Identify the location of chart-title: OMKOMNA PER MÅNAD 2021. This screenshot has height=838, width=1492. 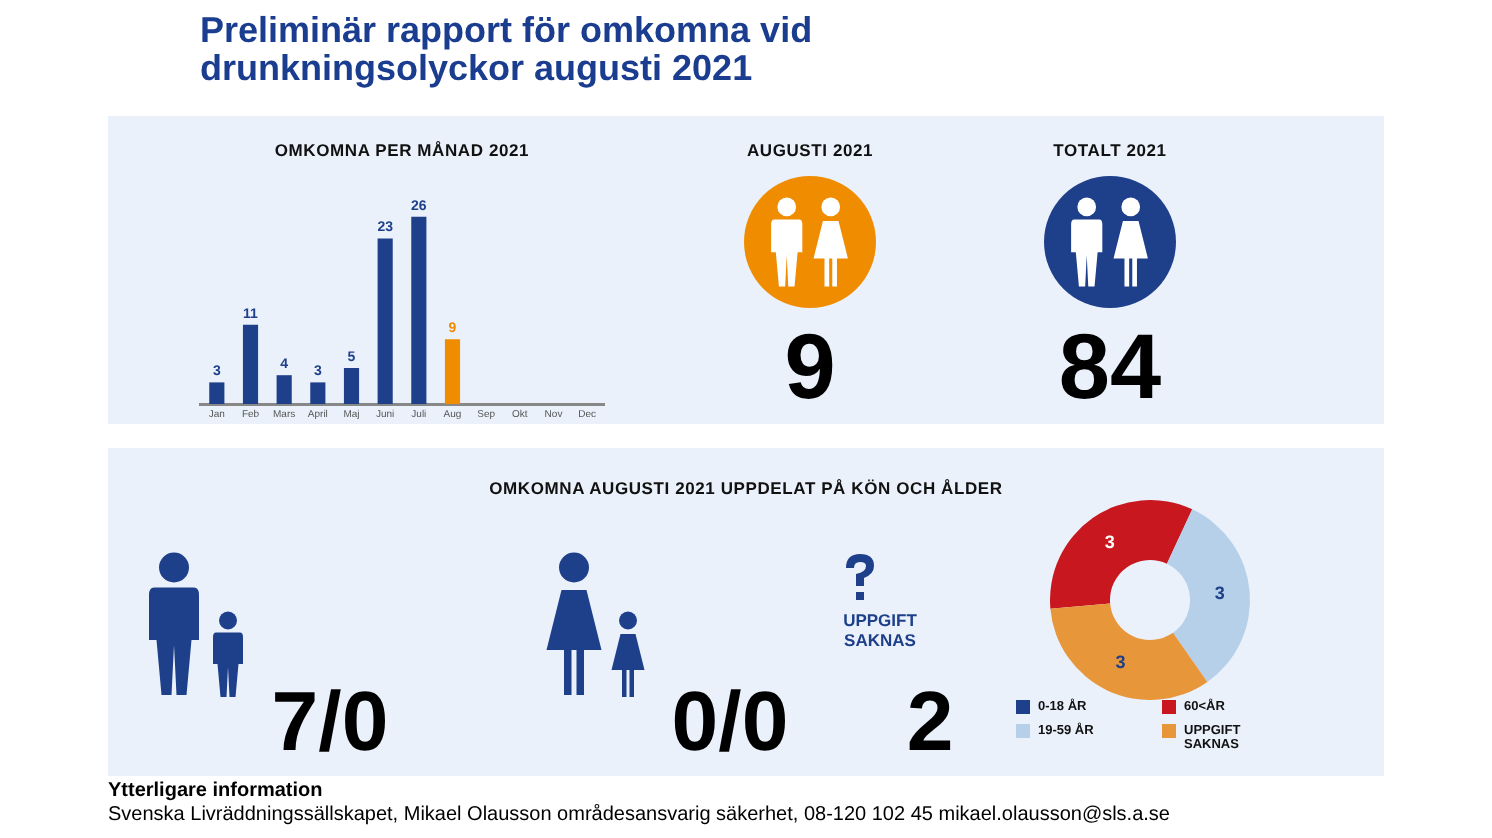
(402, 150).